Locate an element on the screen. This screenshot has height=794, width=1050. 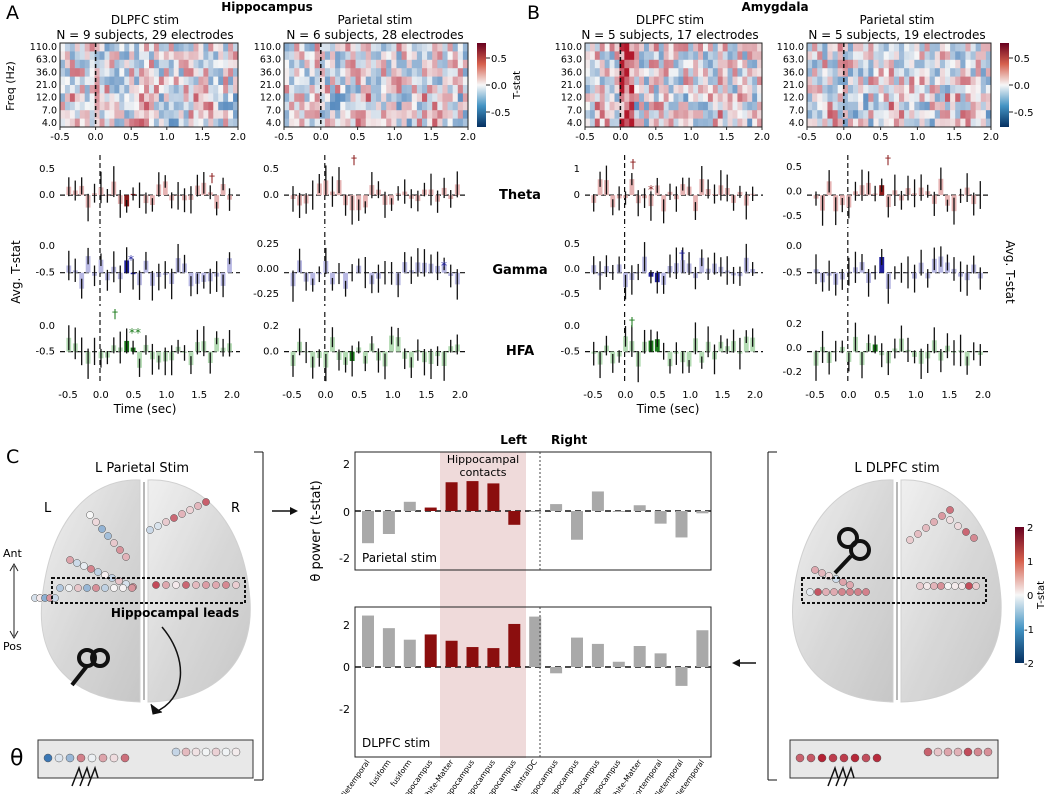
band-plot-C2: 0.50.0-0.5 is located at coordinates (661, 269).